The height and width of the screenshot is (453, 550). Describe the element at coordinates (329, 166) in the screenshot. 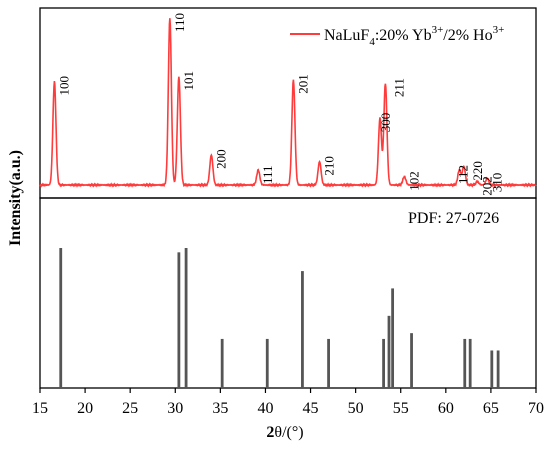

I see `peak-label-210: 210` at that location.